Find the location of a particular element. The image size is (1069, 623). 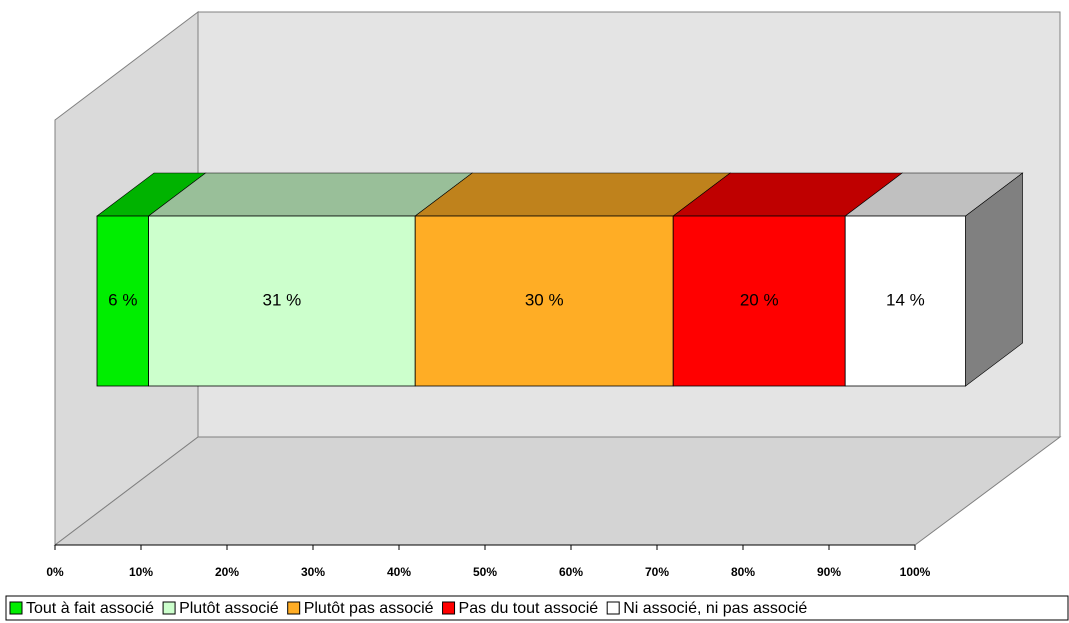

x-tick-label: 60% is located at coordinates (571, 572).